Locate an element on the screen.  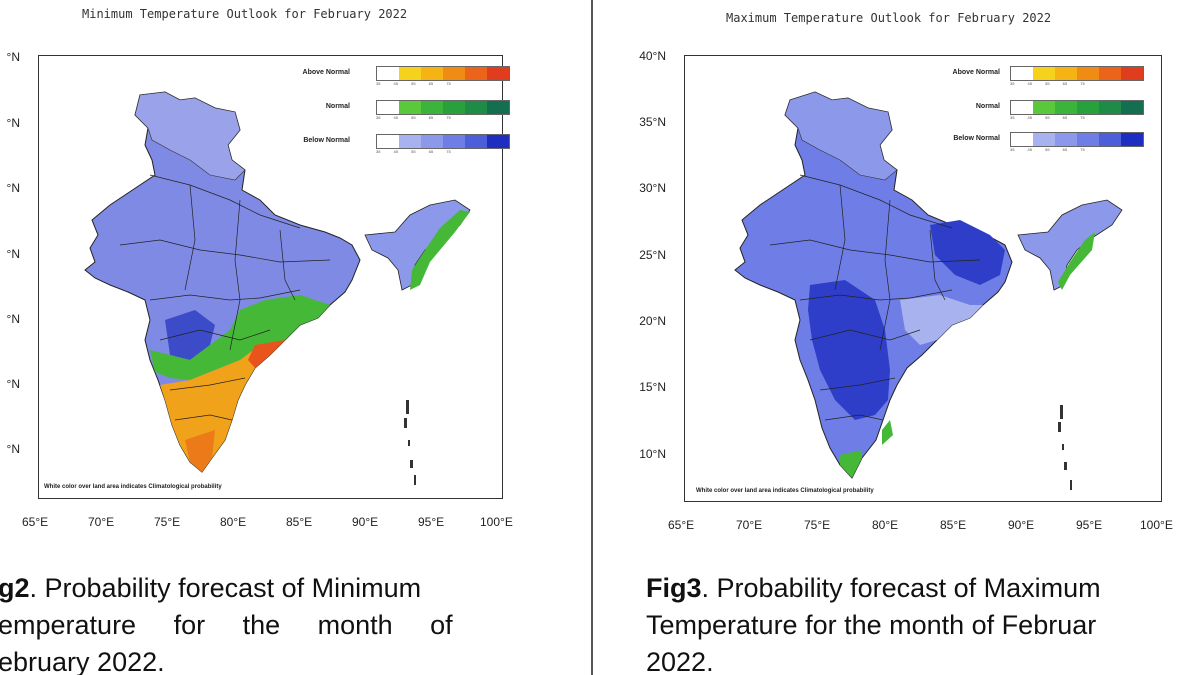
lat-label: 20°N is located at coordinates (652, 321).